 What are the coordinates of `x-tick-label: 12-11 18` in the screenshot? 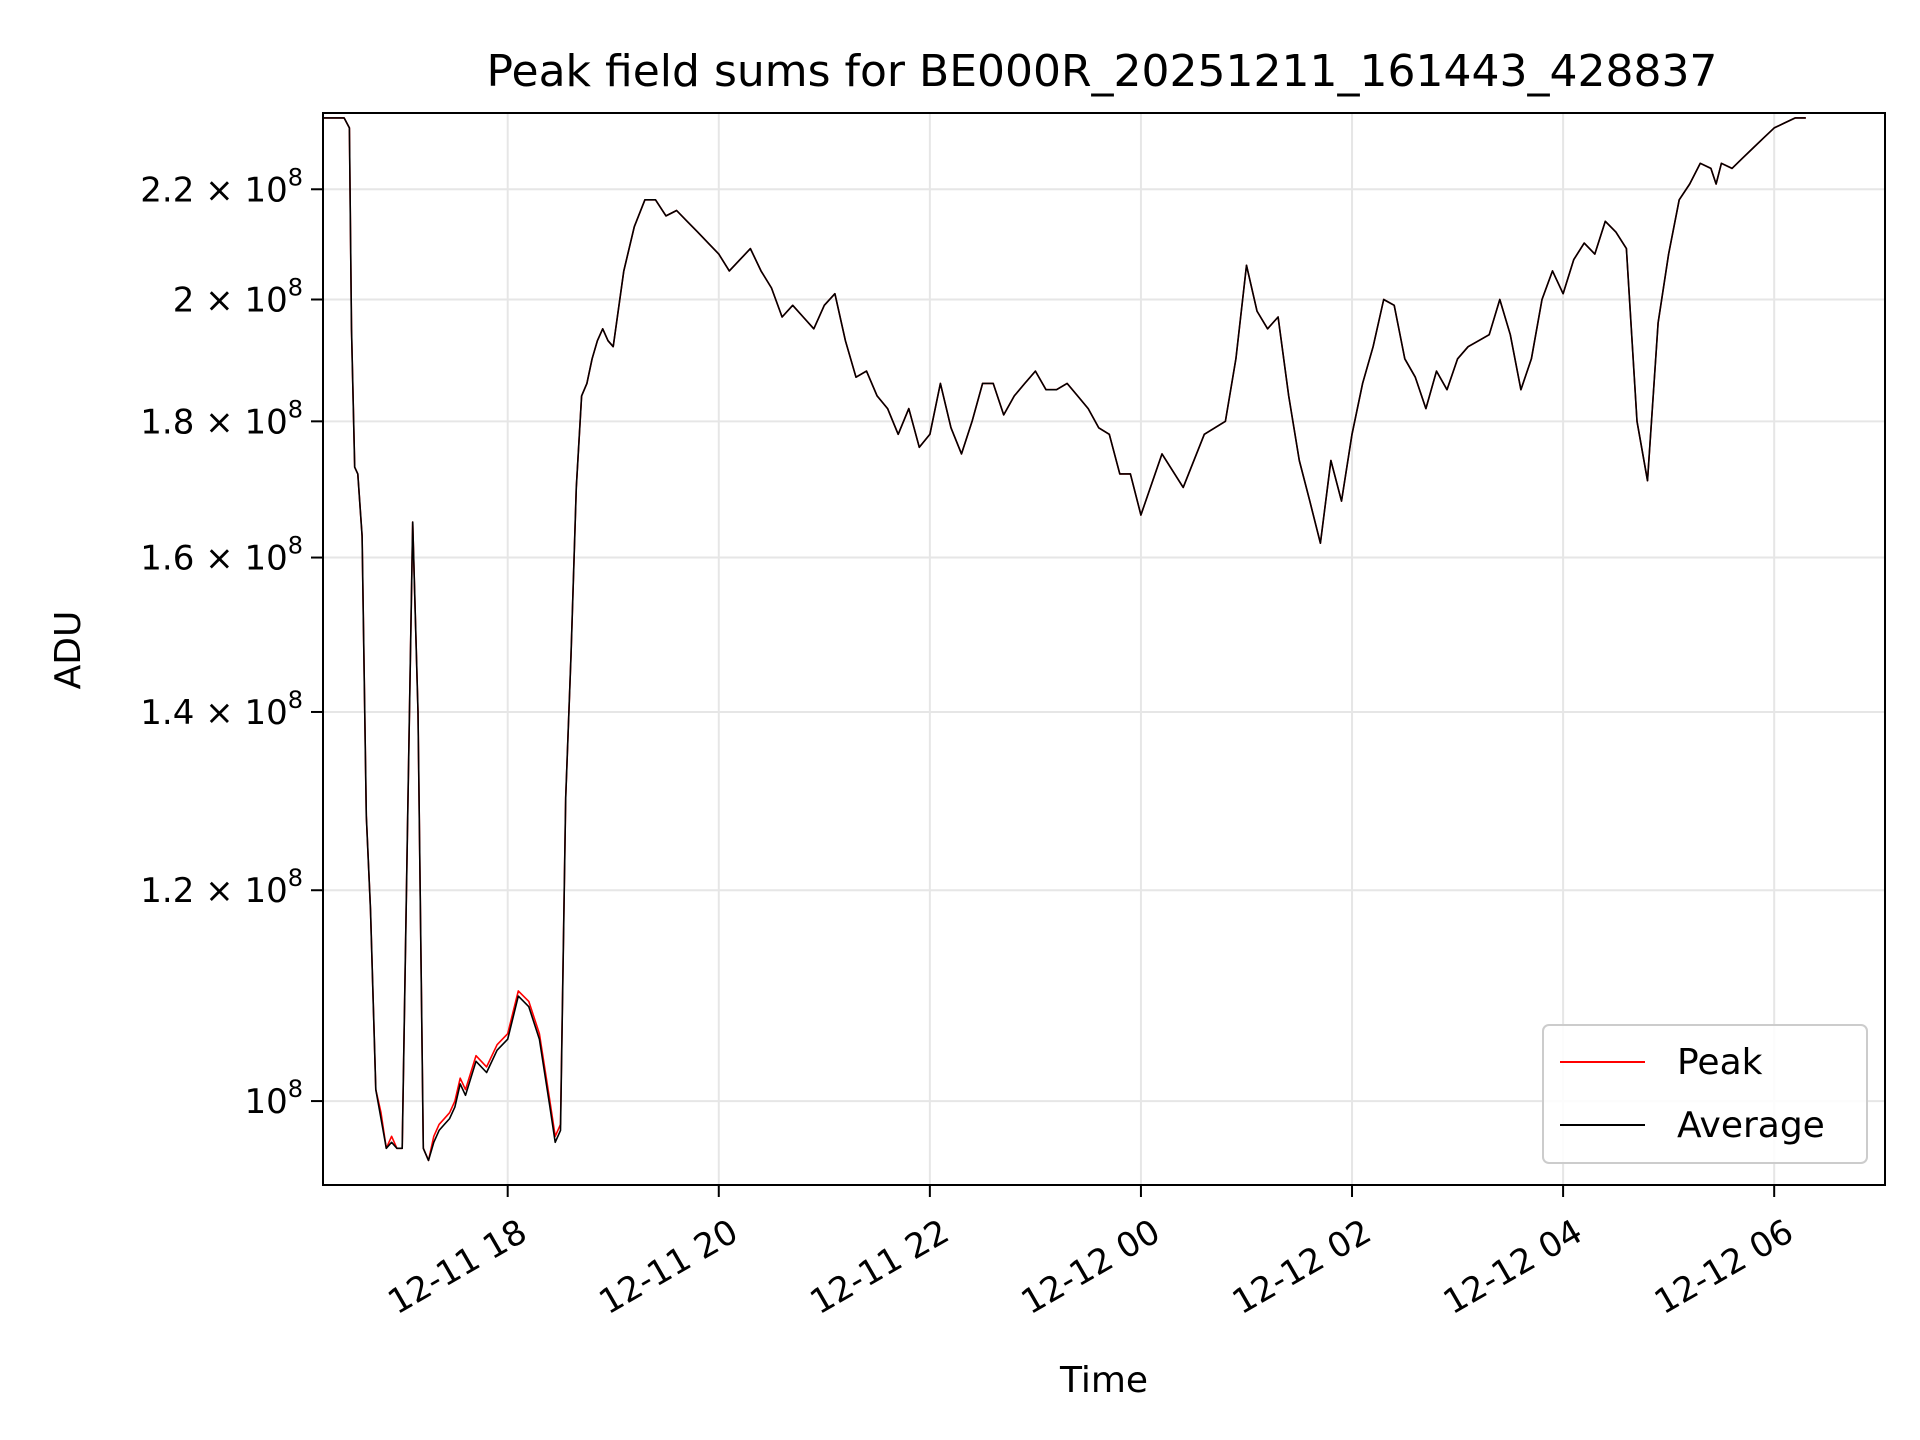 It's located at (457, 1267).